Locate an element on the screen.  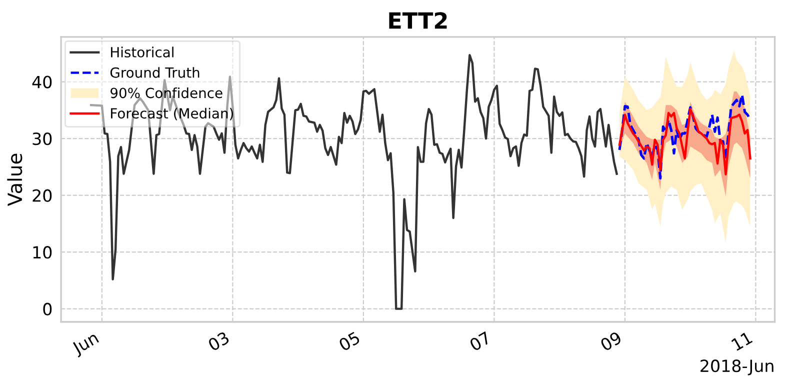
y-tick-label: 40 is located at coordinates (42, 82).